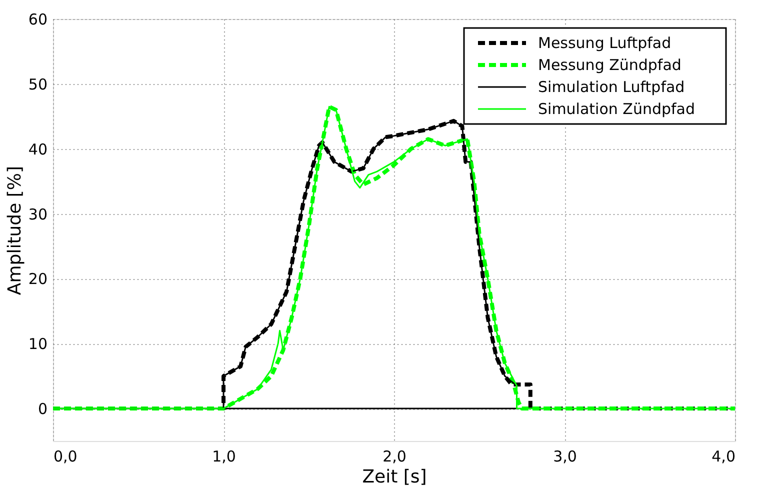  What do you see at coordinates (38, 214) in the screenshot?
I see `y-tick-label: 30` at bounding box center [38, 214].